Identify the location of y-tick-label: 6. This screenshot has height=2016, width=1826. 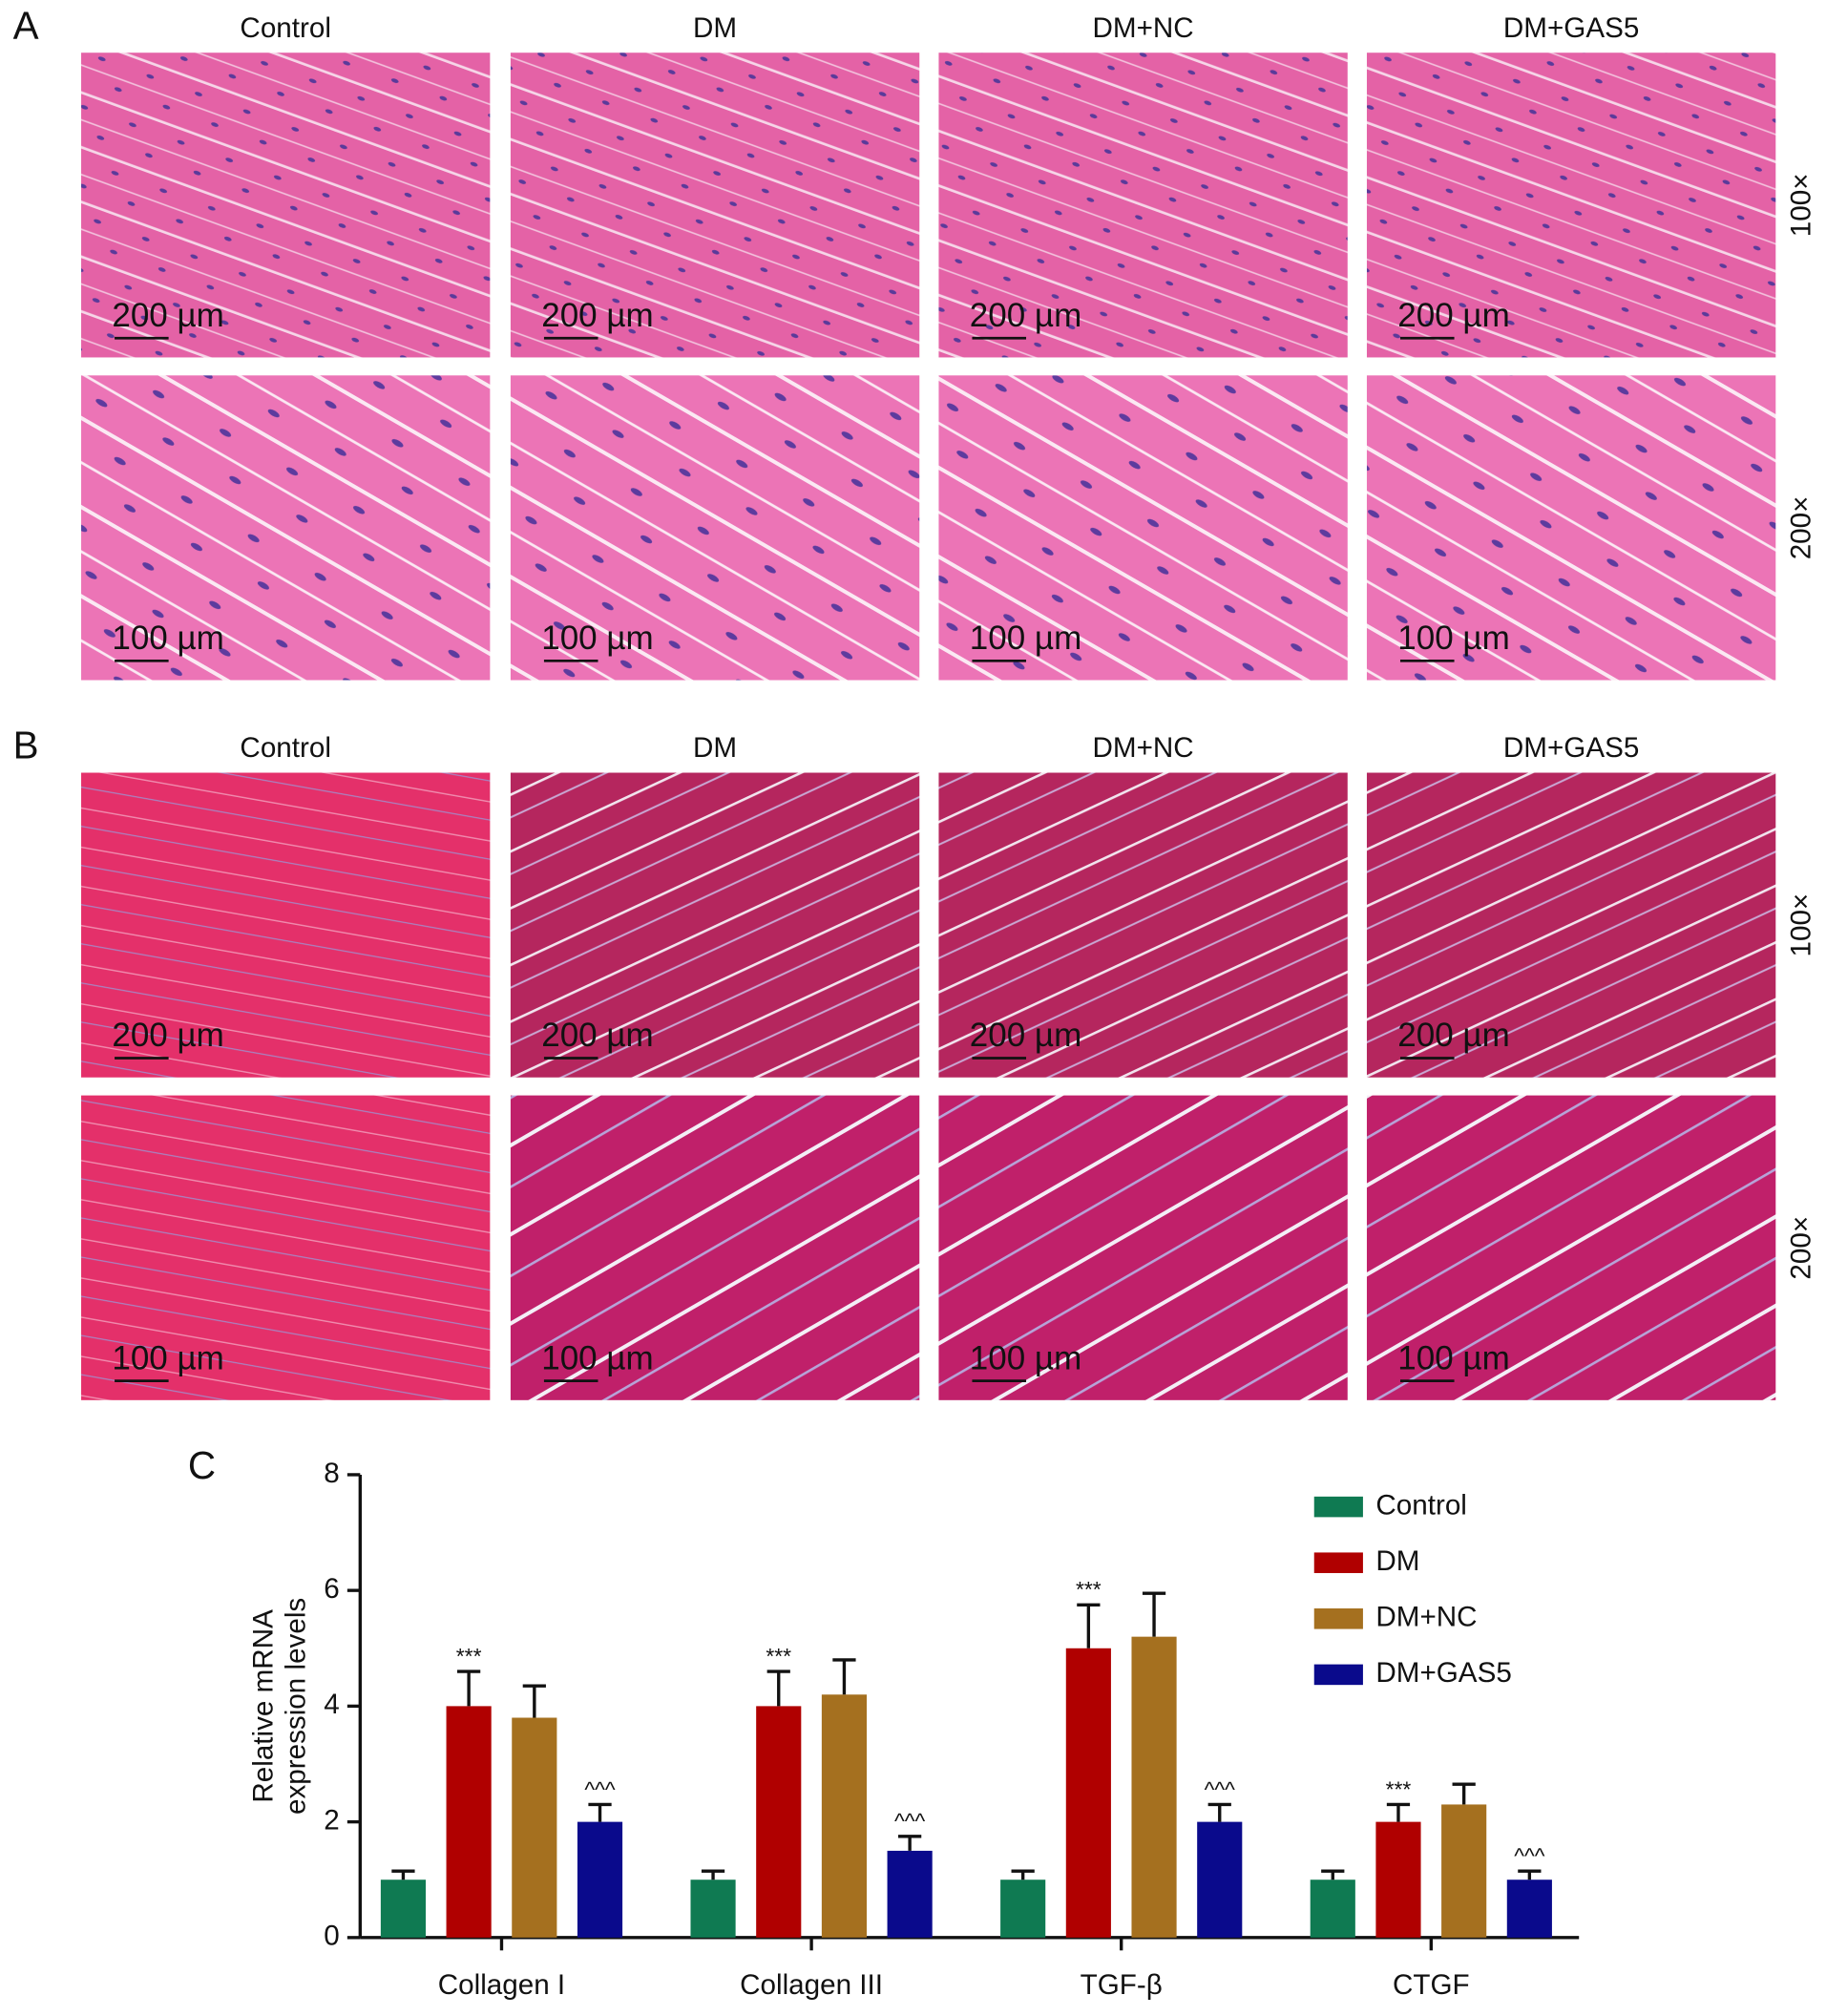
(332, 1589).